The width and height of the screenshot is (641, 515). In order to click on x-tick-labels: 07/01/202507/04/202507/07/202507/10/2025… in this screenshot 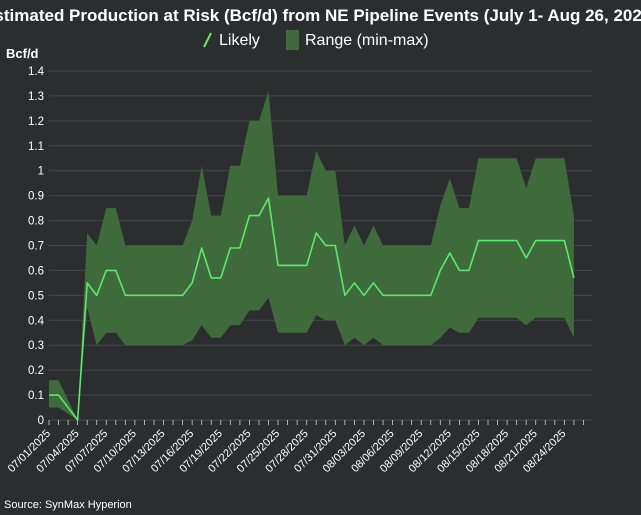, I will do `click(295, 447)`.